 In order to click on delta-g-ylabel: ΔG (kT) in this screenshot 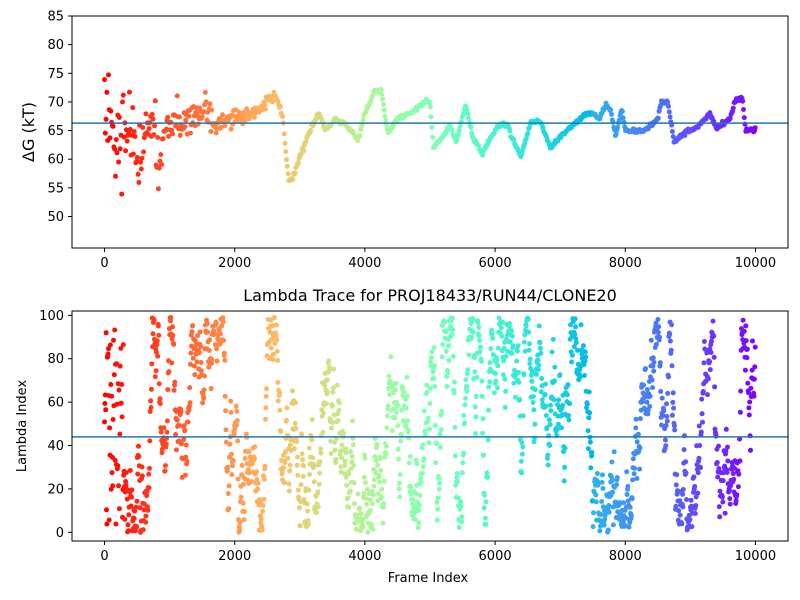, I will do `click(28, 132)`.